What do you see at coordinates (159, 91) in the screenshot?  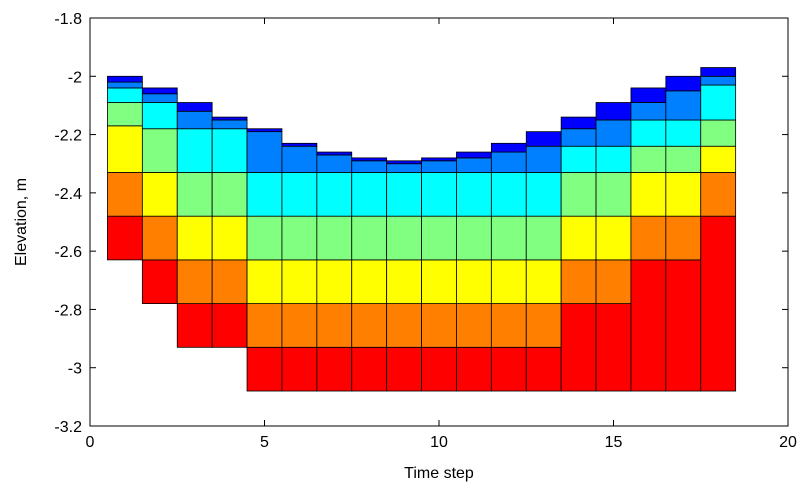 I see `cell-col2-layer7` at bounding box center [159, 91].